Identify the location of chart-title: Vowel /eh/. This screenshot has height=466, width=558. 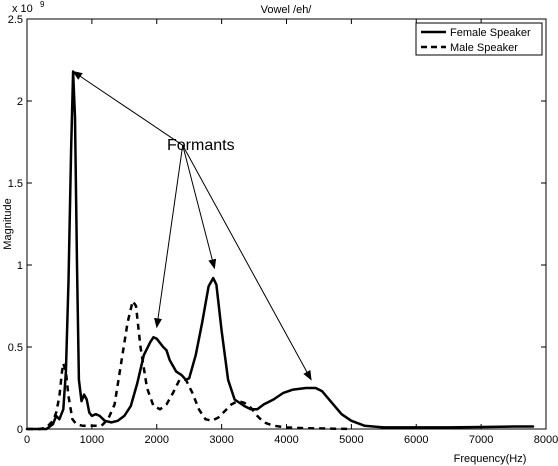
(287, 10).